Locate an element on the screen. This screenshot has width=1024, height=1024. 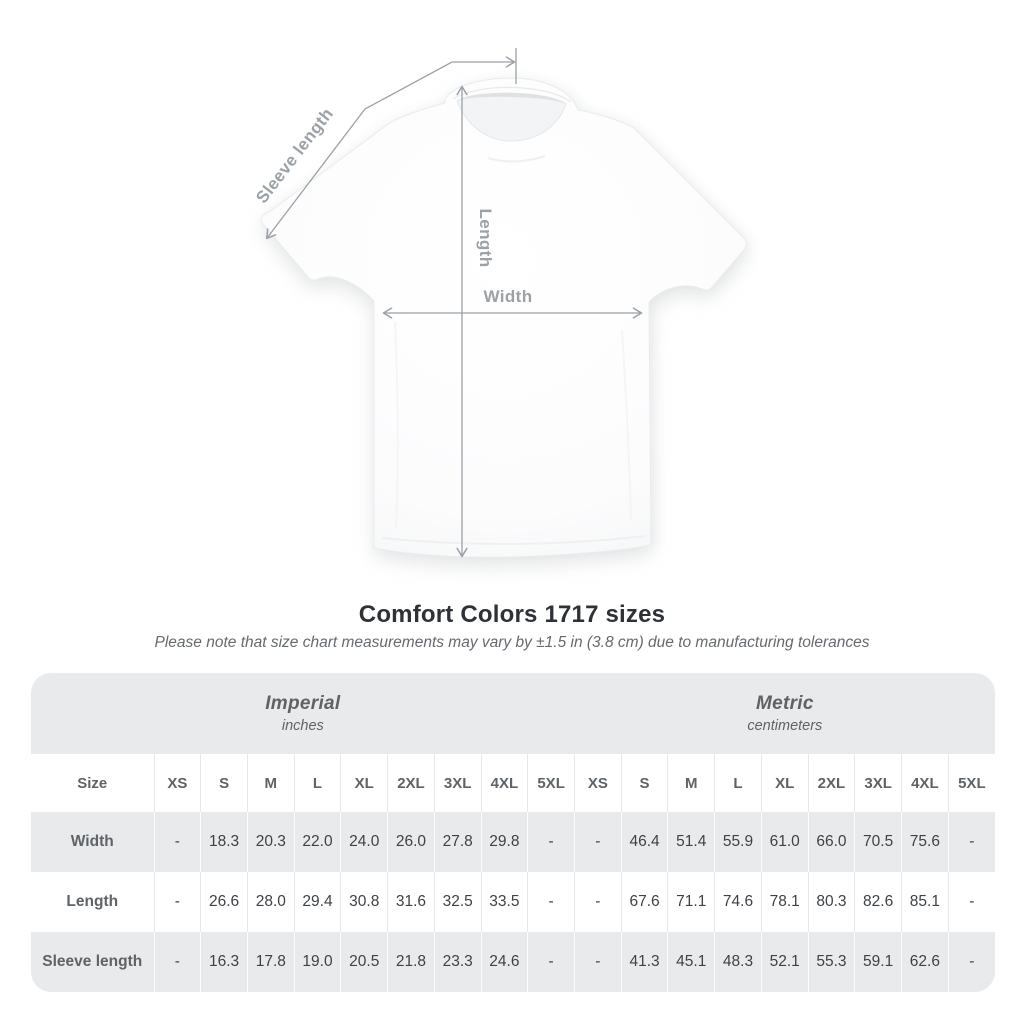
group-unit: centimeters is located at coordinates (785, 726).